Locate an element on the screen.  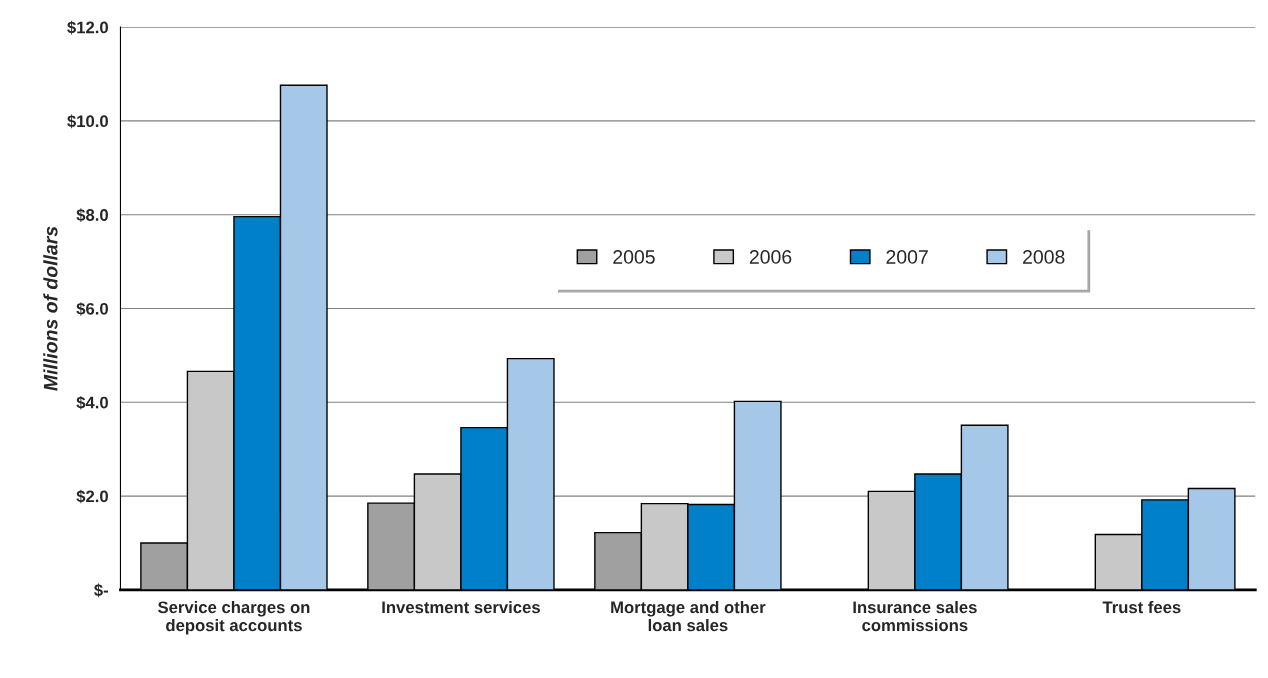
y-tick-label: $6.0 is located at coordinates (92, 309).